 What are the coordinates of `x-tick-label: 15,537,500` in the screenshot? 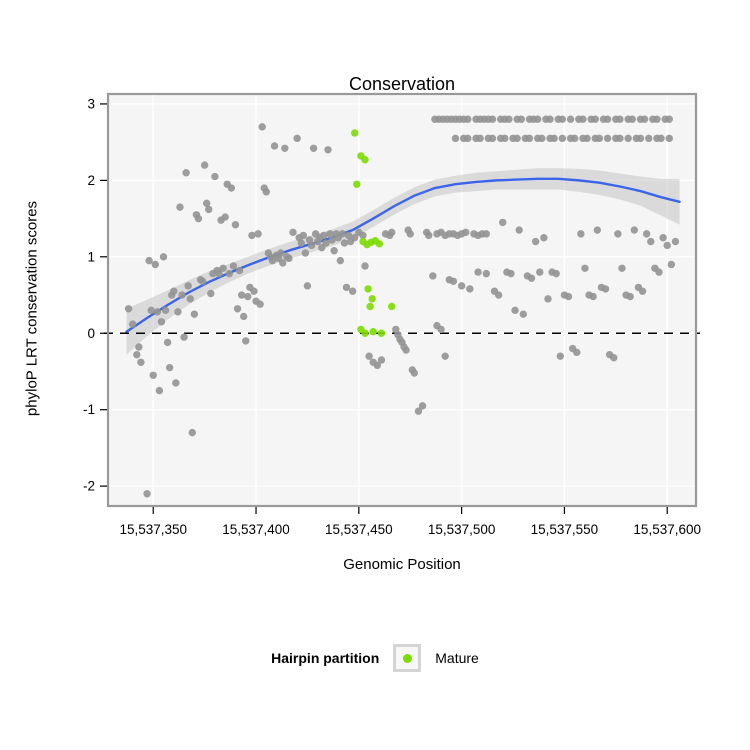 It's located at (462, 529).